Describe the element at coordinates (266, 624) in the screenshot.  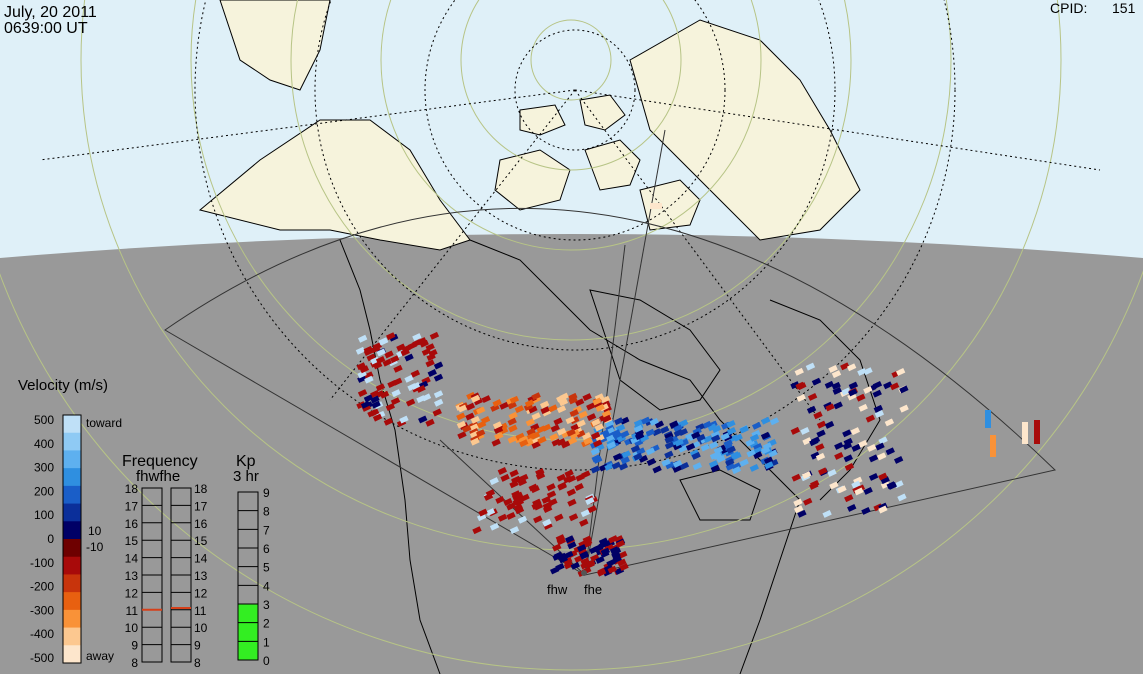
I see `kp-tick-label: 2` at that location.